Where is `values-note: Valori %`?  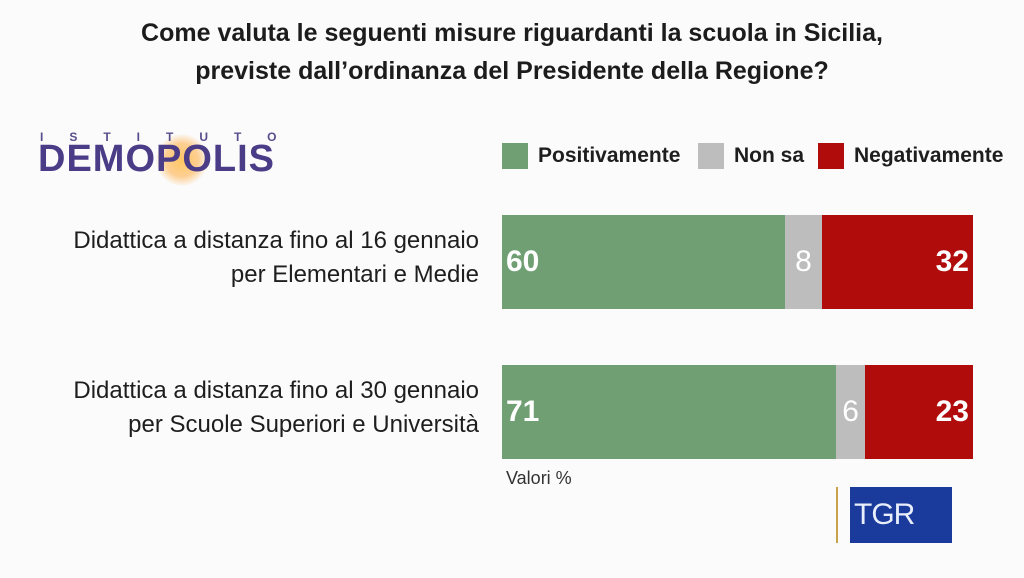
values-note: Valori % is located at coordinates (539, 478).